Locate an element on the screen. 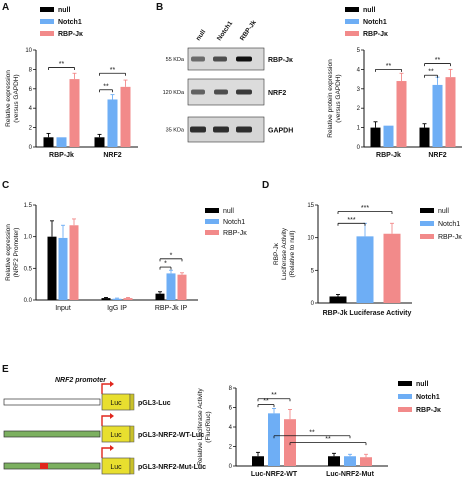 The height and width of the screenshot is (496, 474). x-axis-label: RBP-Jk Luciferase Activity is located at coordinates (367, 313).